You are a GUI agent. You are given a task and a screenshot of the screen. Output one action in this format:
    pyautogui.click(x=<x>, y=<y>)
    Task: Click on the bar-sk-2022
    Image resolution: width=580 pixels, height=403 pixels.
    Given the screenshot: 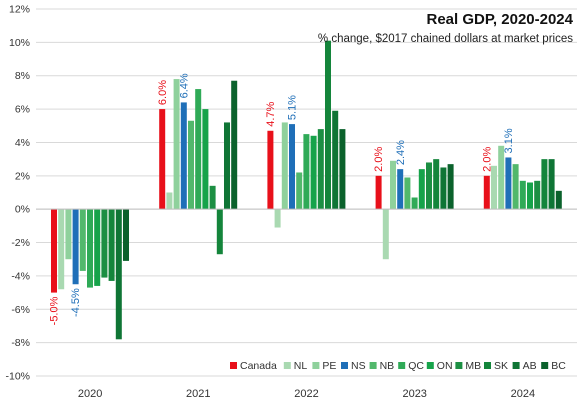 What is the action you would take?
    pyautogui.click(x=328, y=125)
    